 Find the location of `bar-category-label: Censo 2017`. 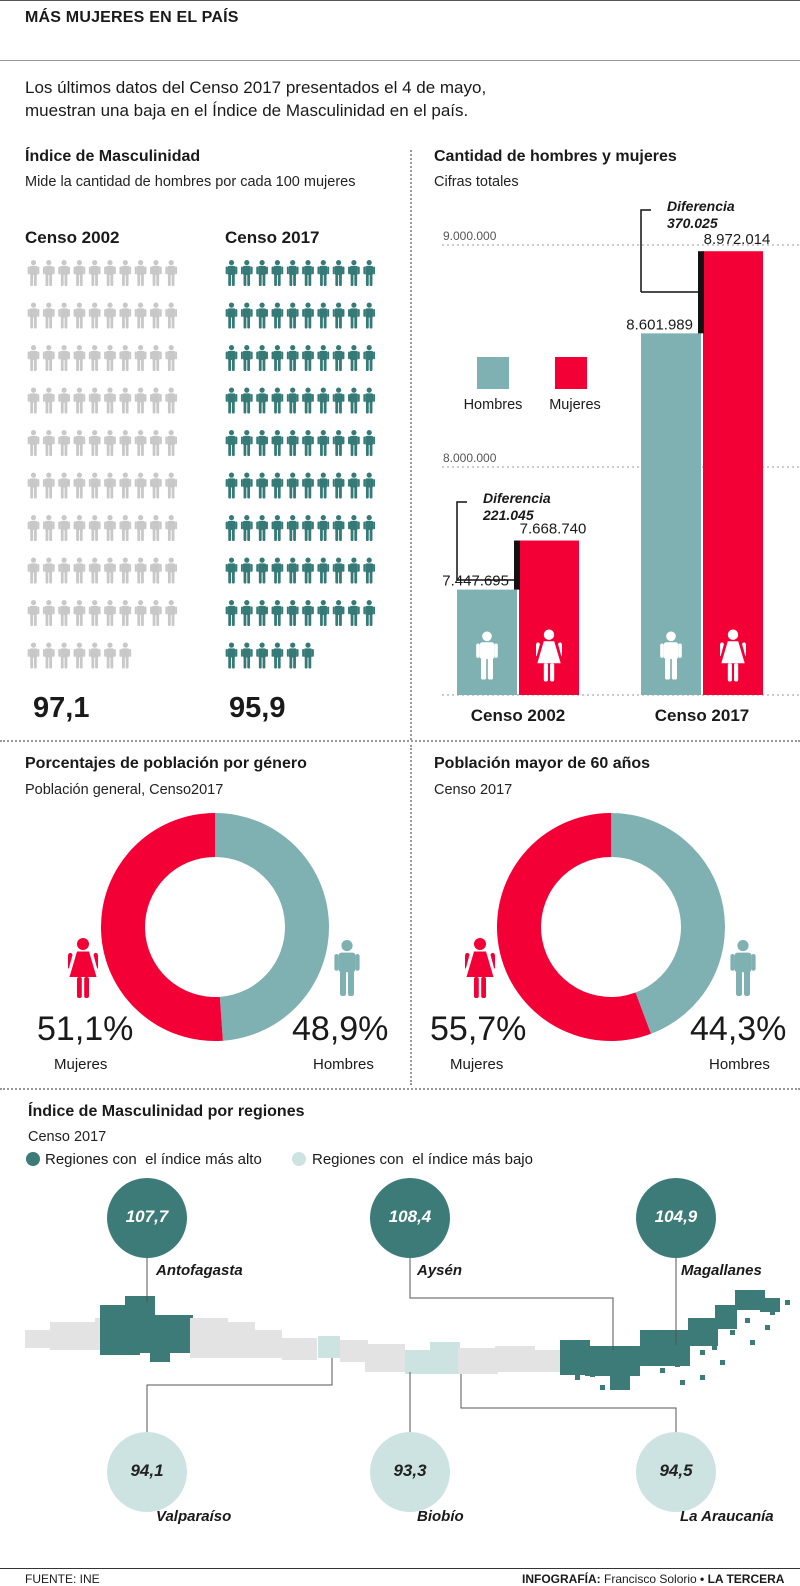

bar-category-label: Censo 2017 is located at coordinates (702, 715).